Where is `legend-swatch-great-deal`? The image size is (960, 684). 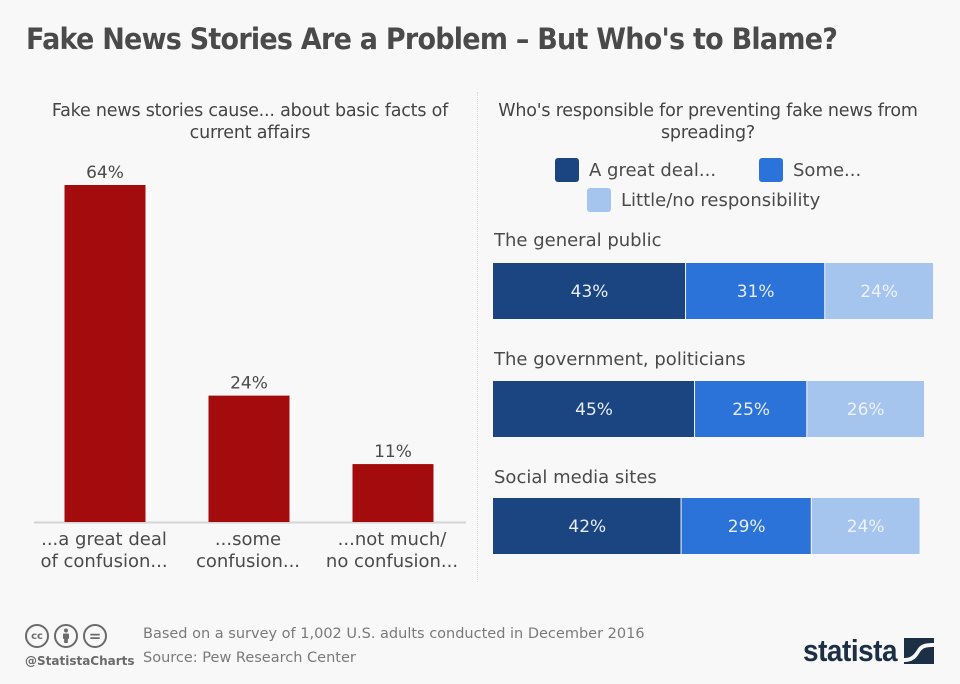 legend-swatch-great-deal is located at coordinates (567, 170).